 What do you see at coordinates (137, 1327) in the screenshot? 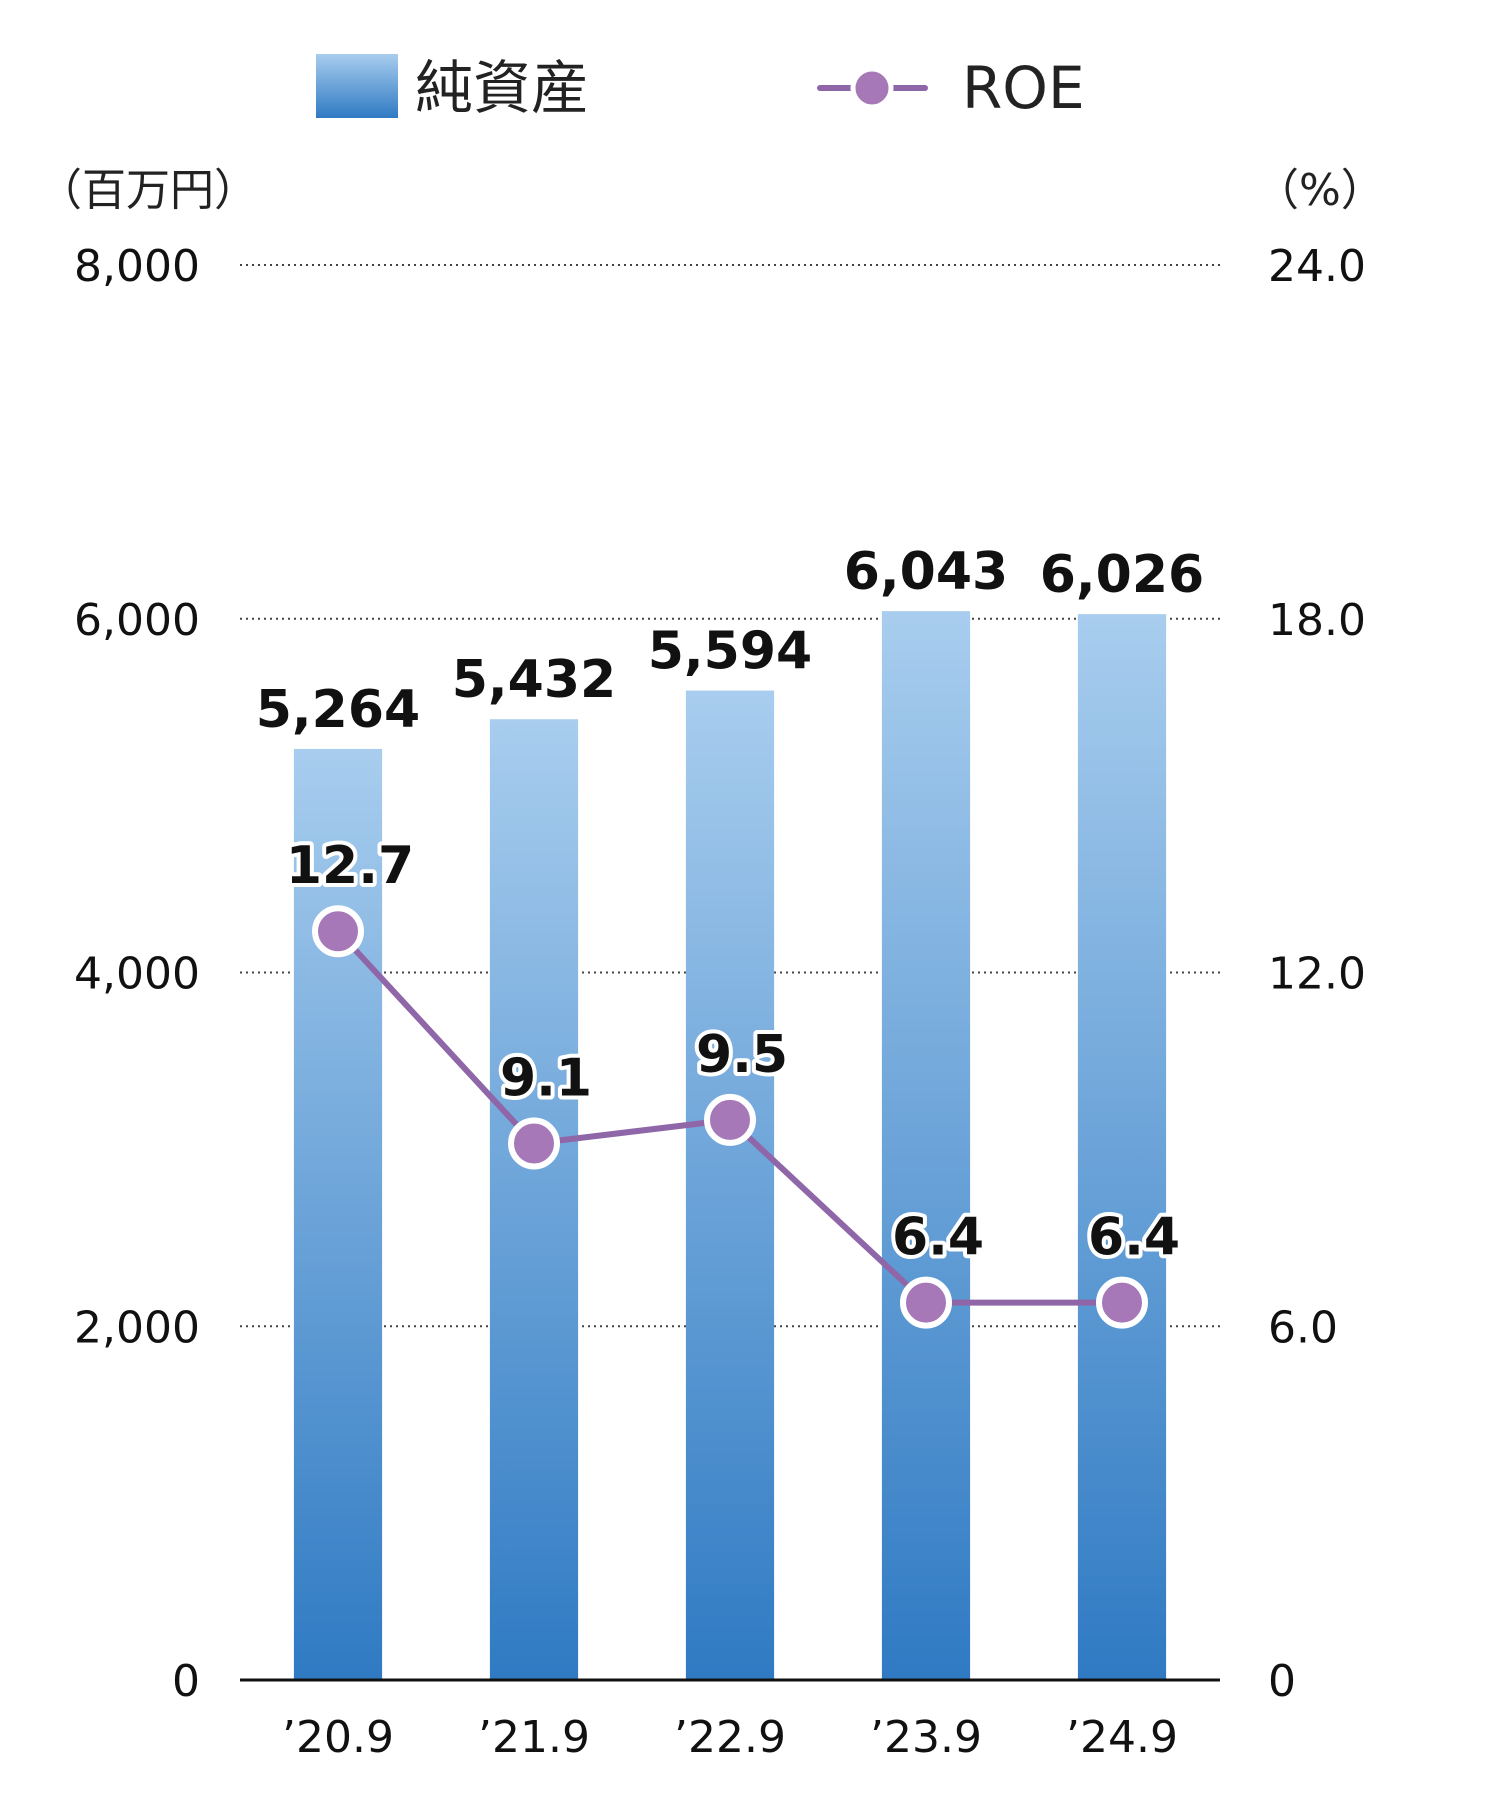
I see `left-tick-label: 2,000` at bounding box center [137, 1327].